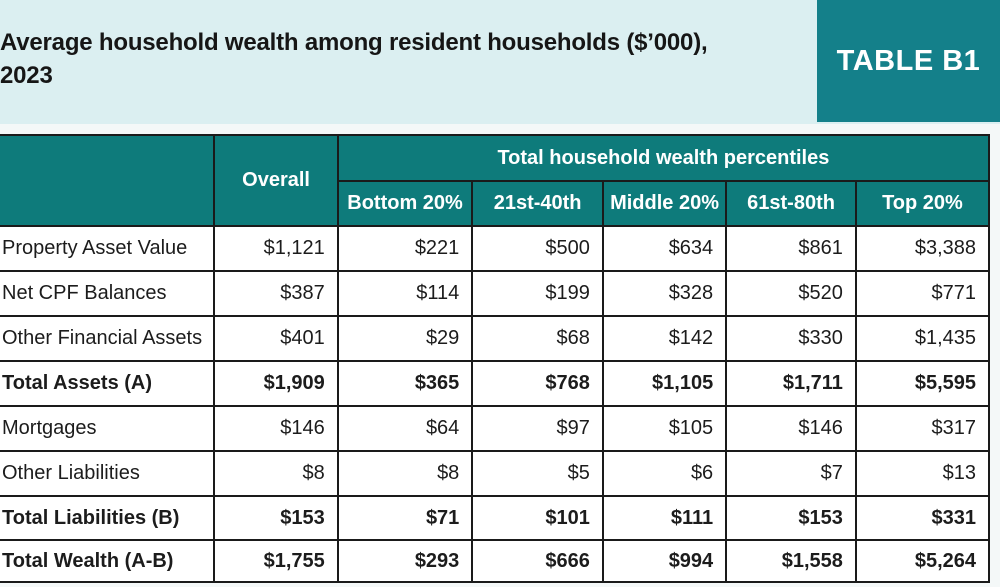 The image size is (1000, 587). What do you see at coordinates (791, 248) in the screenshot?
I see `value-cell: $861` at bounding box center [791, 248].